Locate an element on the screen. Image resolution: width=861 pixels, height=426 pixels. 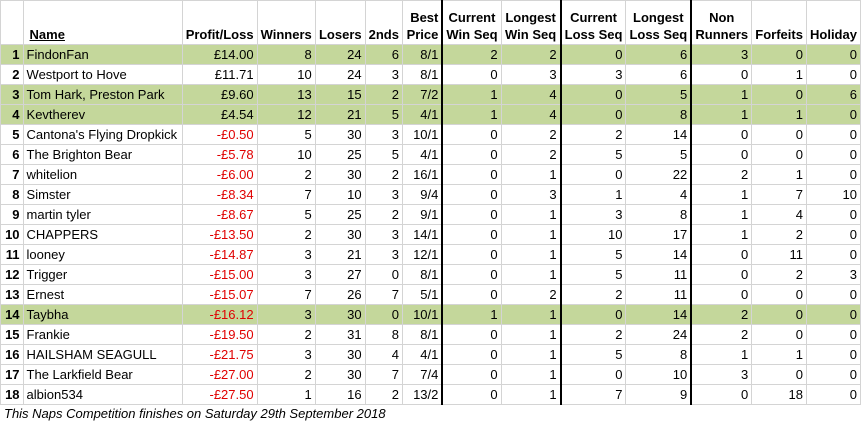
winners-cell: 2 is located at coordinates (286, 234).